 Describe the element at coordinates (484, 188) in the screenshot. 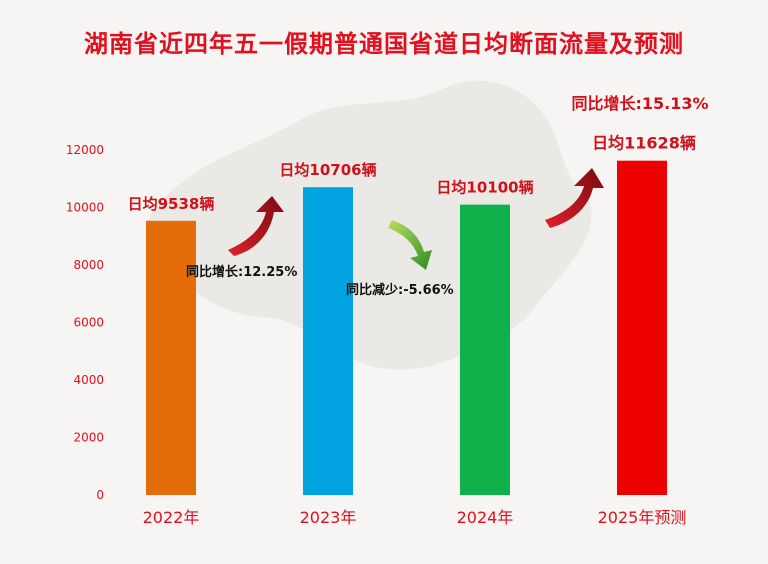

I see `value-label: 日均10100辆` at that location.